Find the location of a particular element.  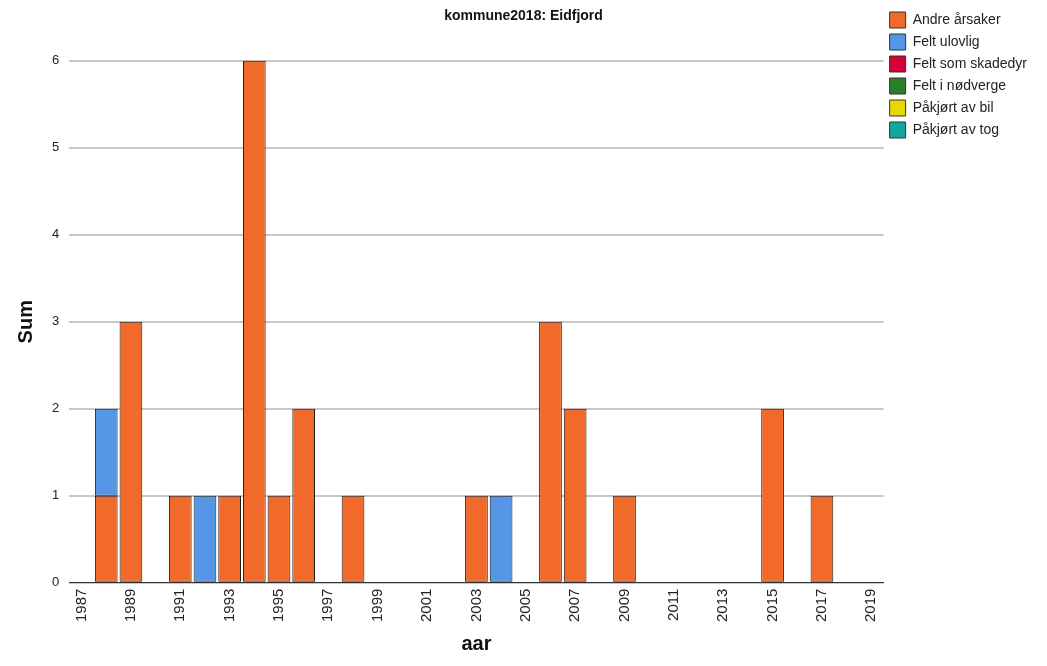

x-tick-label: 2007 is located at coordinates (574, 605).